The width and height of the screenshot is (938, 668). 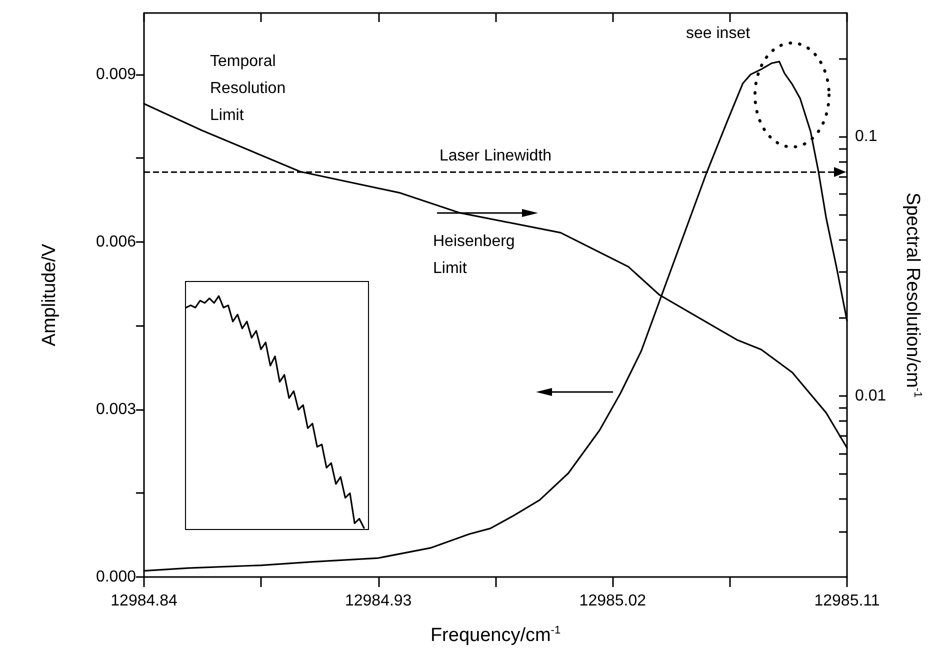 I want to click on x-tick-label: 12984.84, so click(x=144, y=601).